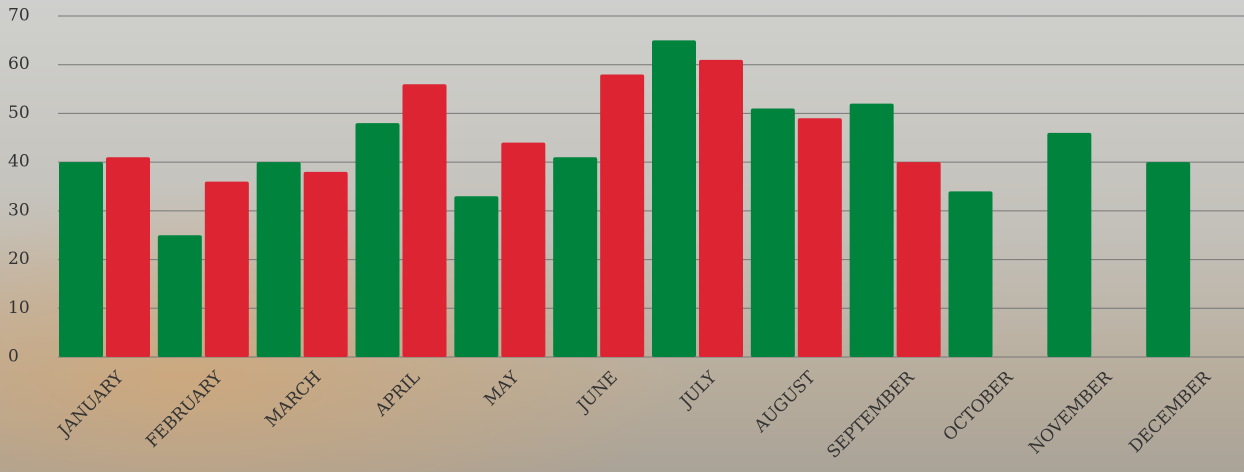 The width and height of the screenshot is (1244, 472). I want to click on y-tick-label: 70, so click(19, 16).